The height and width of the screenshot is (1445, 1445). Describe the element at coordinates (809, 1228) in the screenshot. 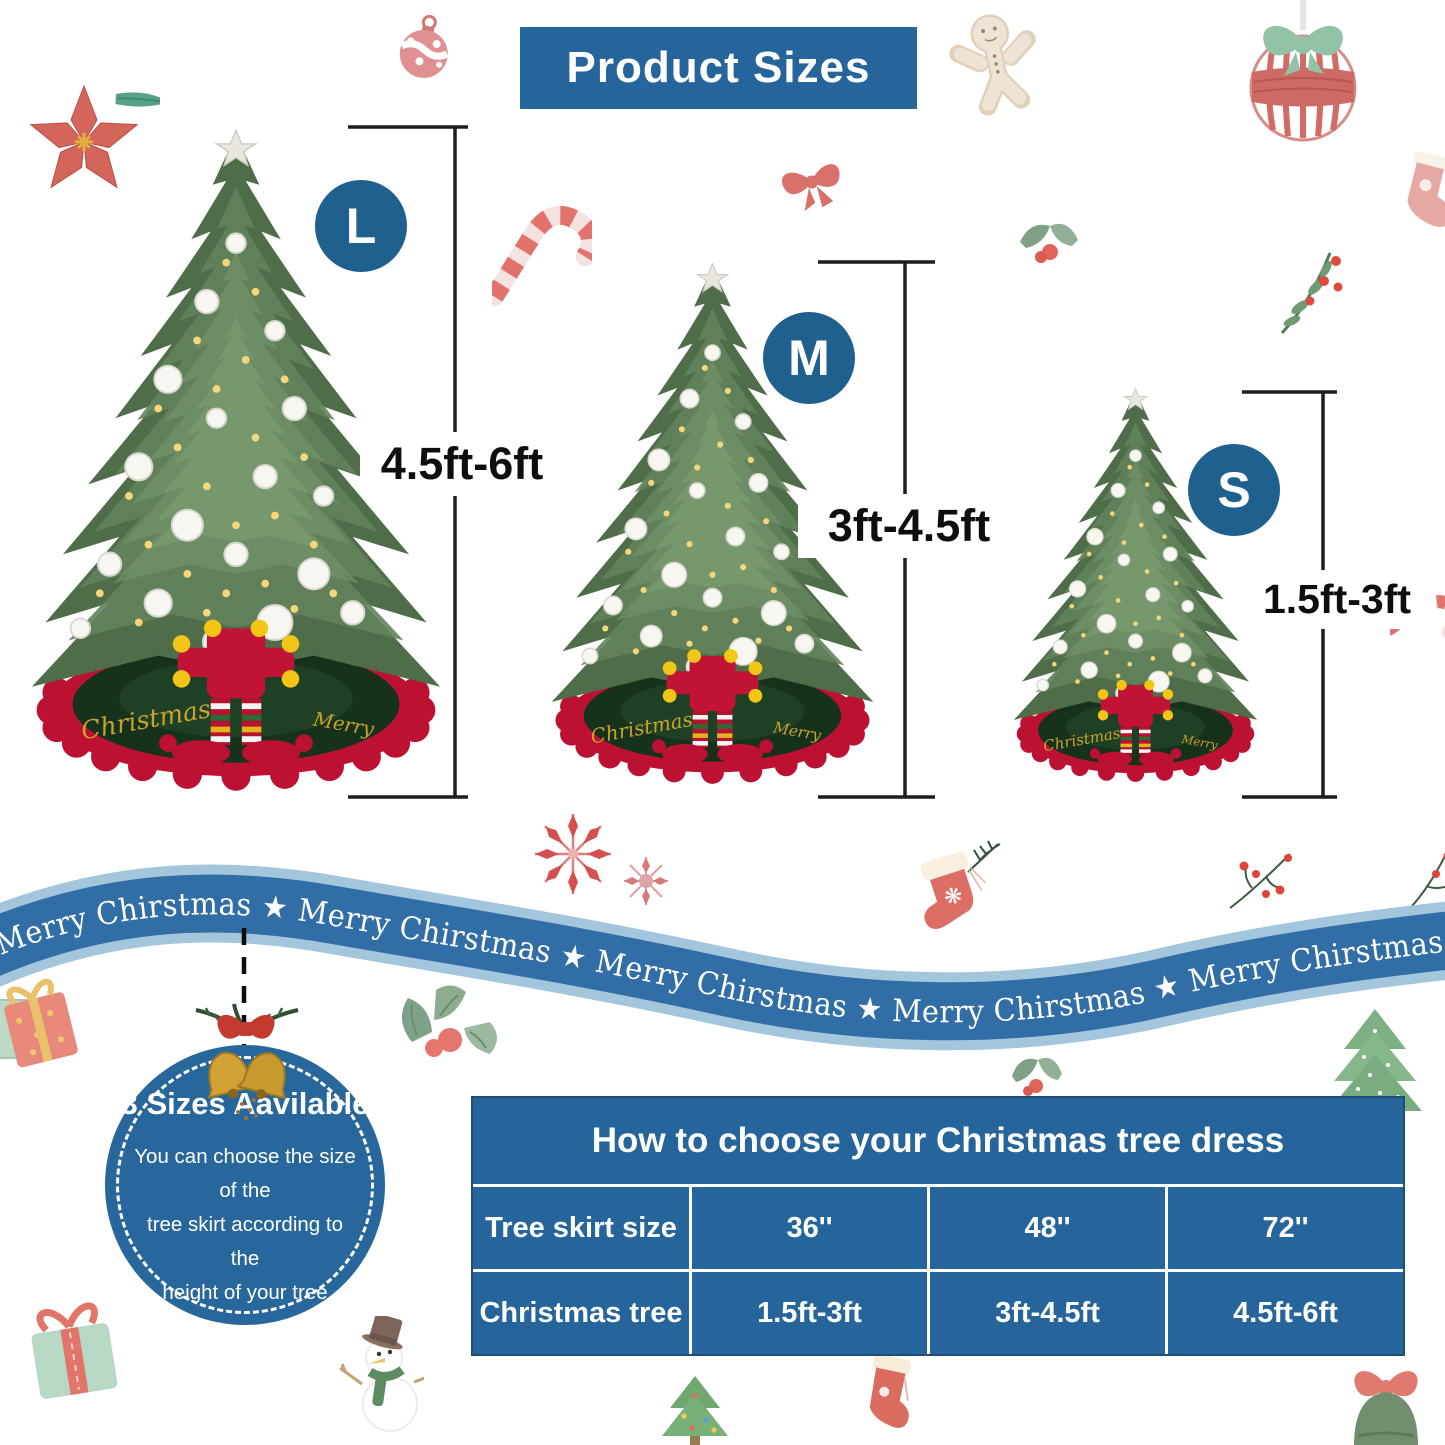

I see `table-cell: 36''` at that location.